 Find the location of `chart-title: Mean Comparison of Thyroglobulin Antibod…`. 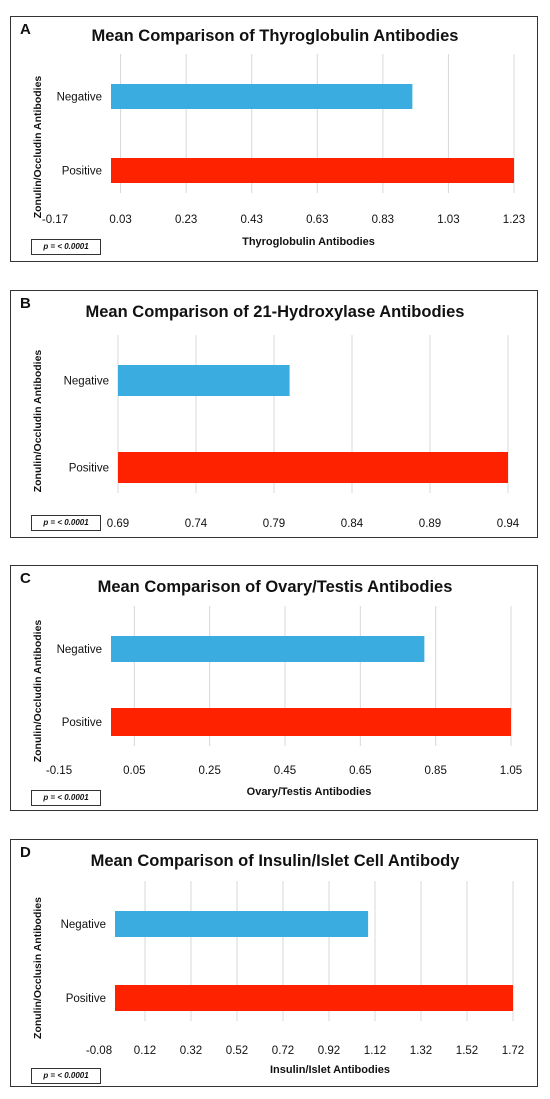

chart-title: Mean Comparison of Thyroglobulin Antibod… is located at coordinates (275, 36).